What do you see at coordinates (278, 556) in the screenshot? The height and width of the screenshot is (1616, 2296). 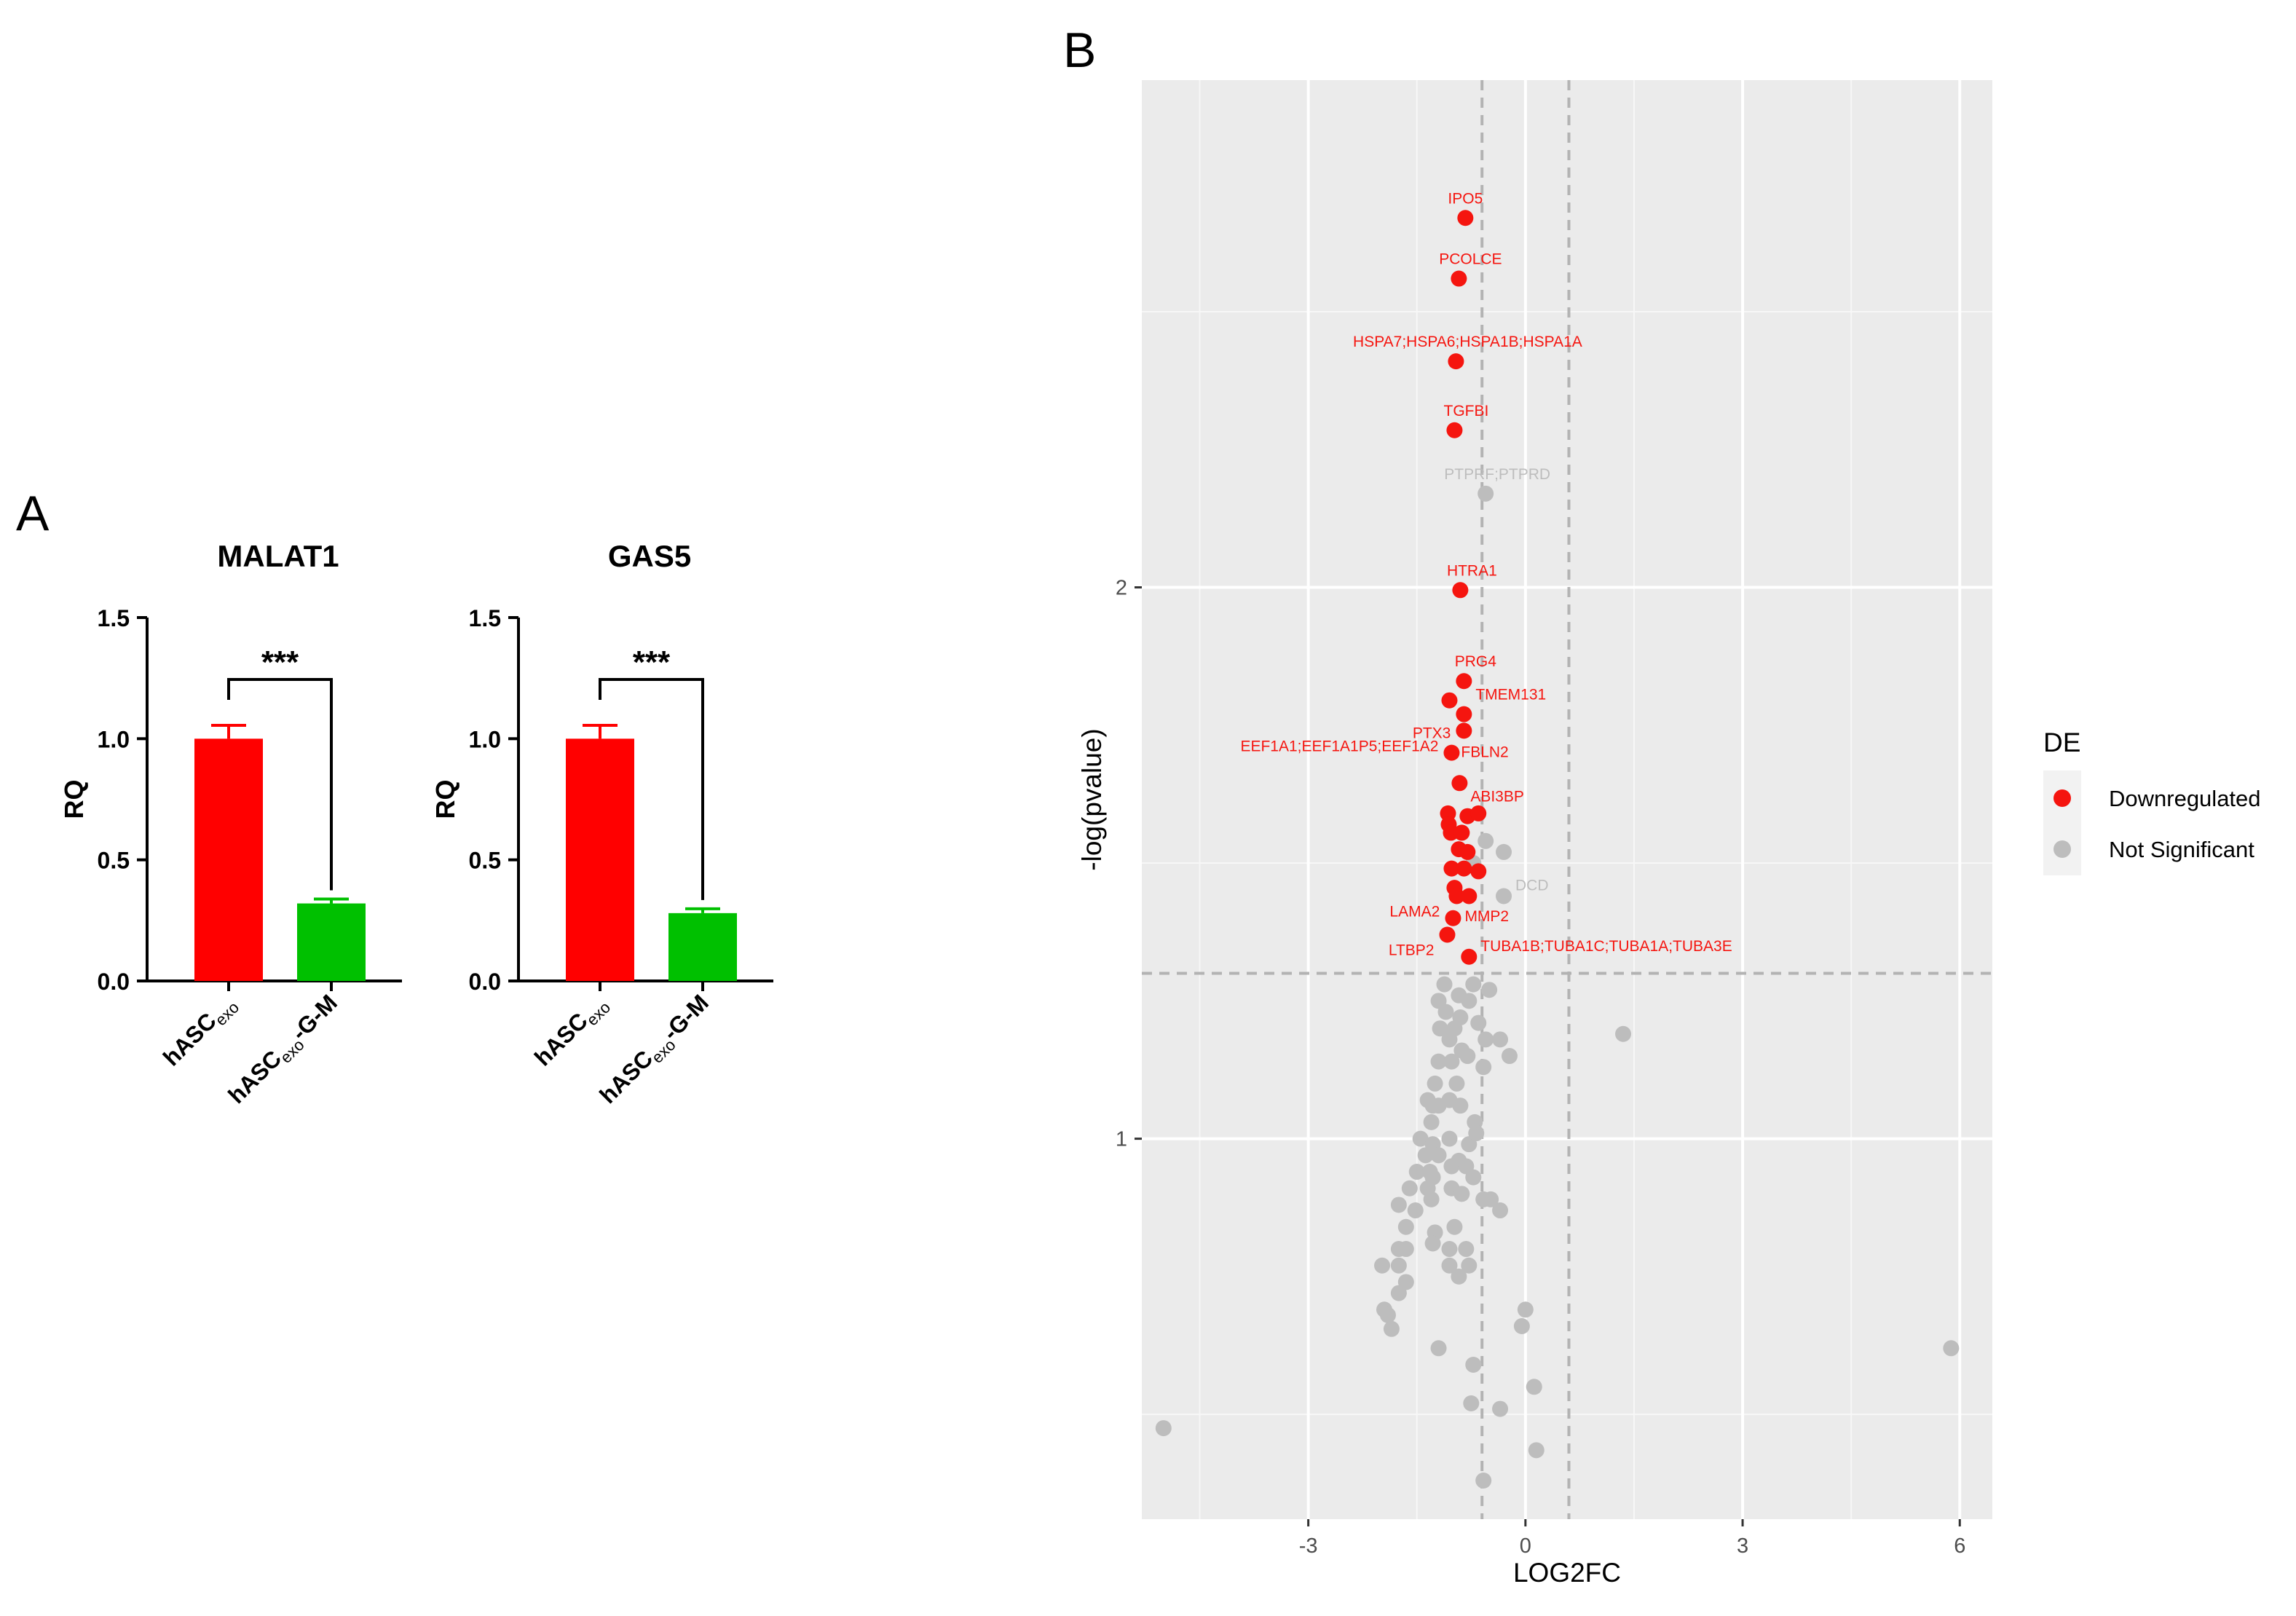 I see `chart-title: MALAT1` at bounding box center [278, 556].